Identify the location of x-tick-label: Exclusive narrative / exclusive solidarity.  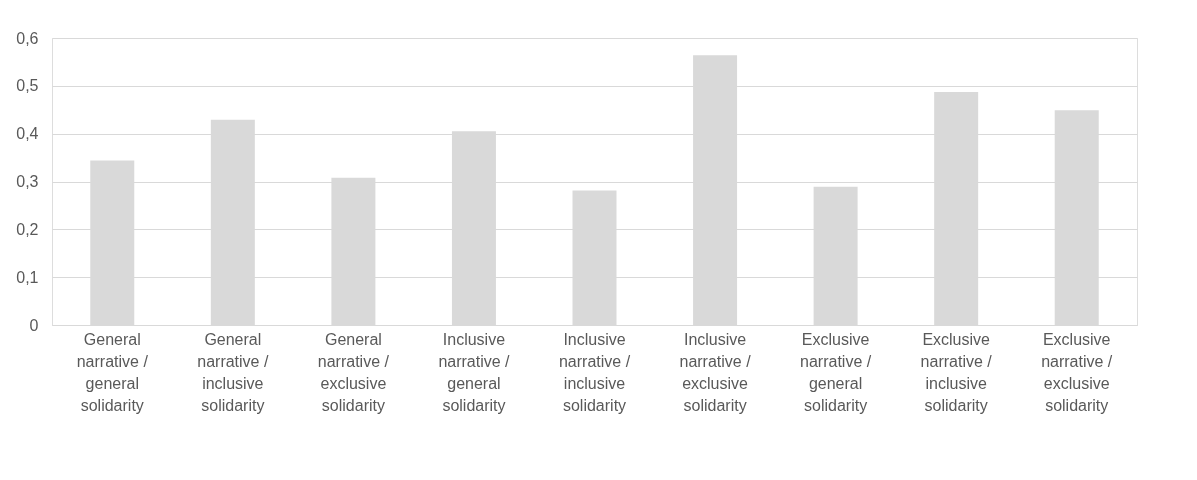
(1077, 372).